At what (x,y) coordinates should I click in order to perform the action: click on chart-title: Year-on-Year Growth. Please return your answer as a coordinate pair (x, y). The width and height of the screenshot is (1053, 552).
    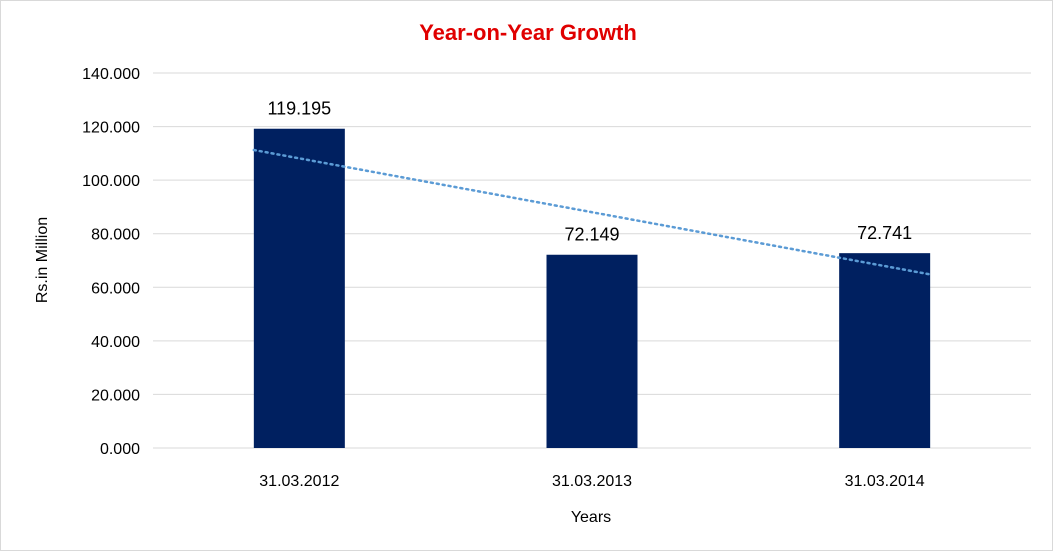
    Looking at the image, I should click on (528, 32).